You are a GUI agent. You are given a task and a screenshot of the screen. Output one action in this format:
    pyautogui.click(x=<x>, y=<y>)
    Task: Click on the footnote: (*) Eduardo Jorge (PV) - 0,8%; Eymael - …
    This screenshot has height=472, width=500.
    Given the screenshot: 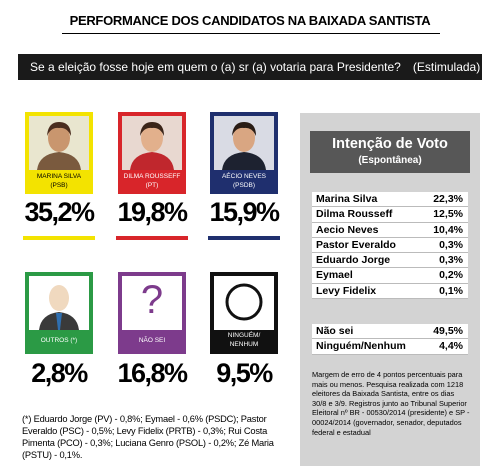 What is the action you would take?
    pyautogui.click(x=148, y=437)
    